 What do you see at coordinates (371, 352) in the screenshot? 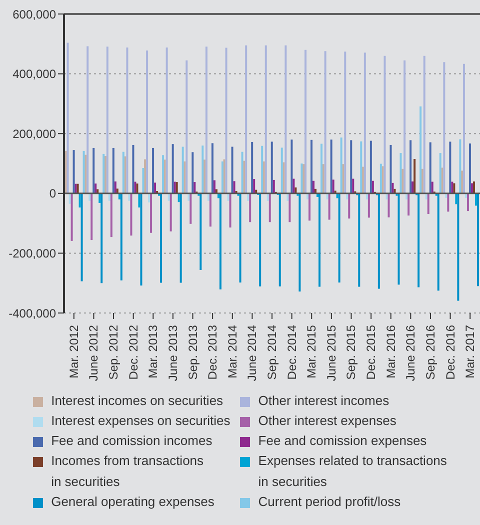
I see `x-tick-label: Dec. 2015` at bounding box center [371, 352].